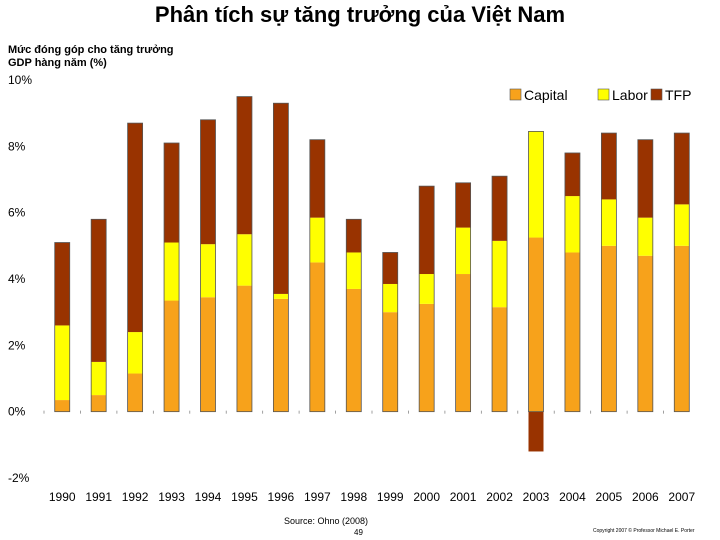 The width and height of the screenshot is (720, 540). What do you see at coordinates (546, 95) in the screenshot?
I see `legend-label-capital: Capital` at bounding box center [546, 95].